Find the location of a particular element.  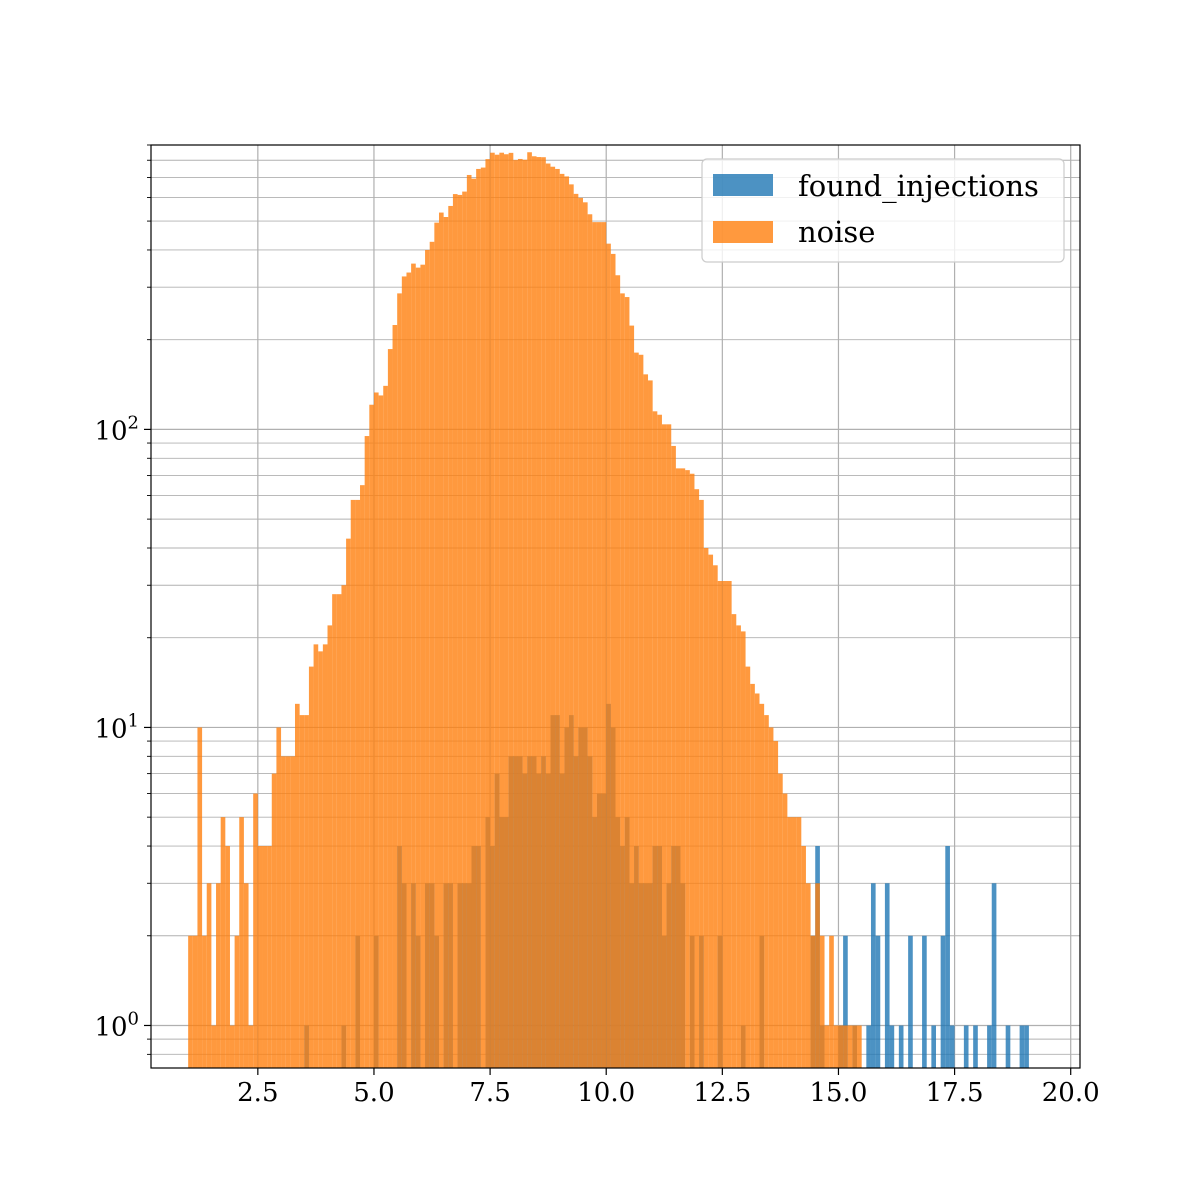

x-tick-label: 10.0 is located at coordinates (606, 1093).